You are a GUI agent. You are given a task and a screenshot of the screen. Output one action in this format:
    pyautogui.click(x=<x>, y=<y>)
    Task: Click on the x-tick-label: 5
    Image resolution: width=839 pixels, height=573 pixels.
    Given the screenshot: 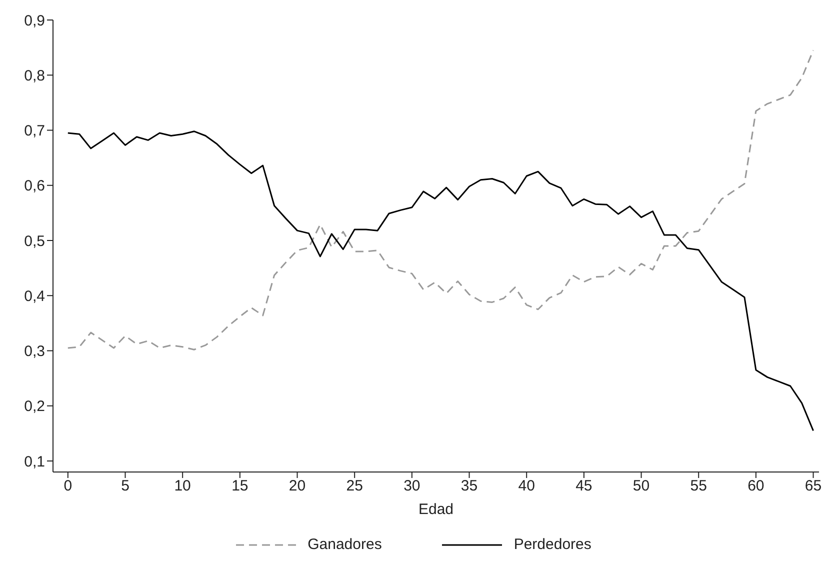 What is the action you would take?
    pyautogui.click(x=125, y=486)
    